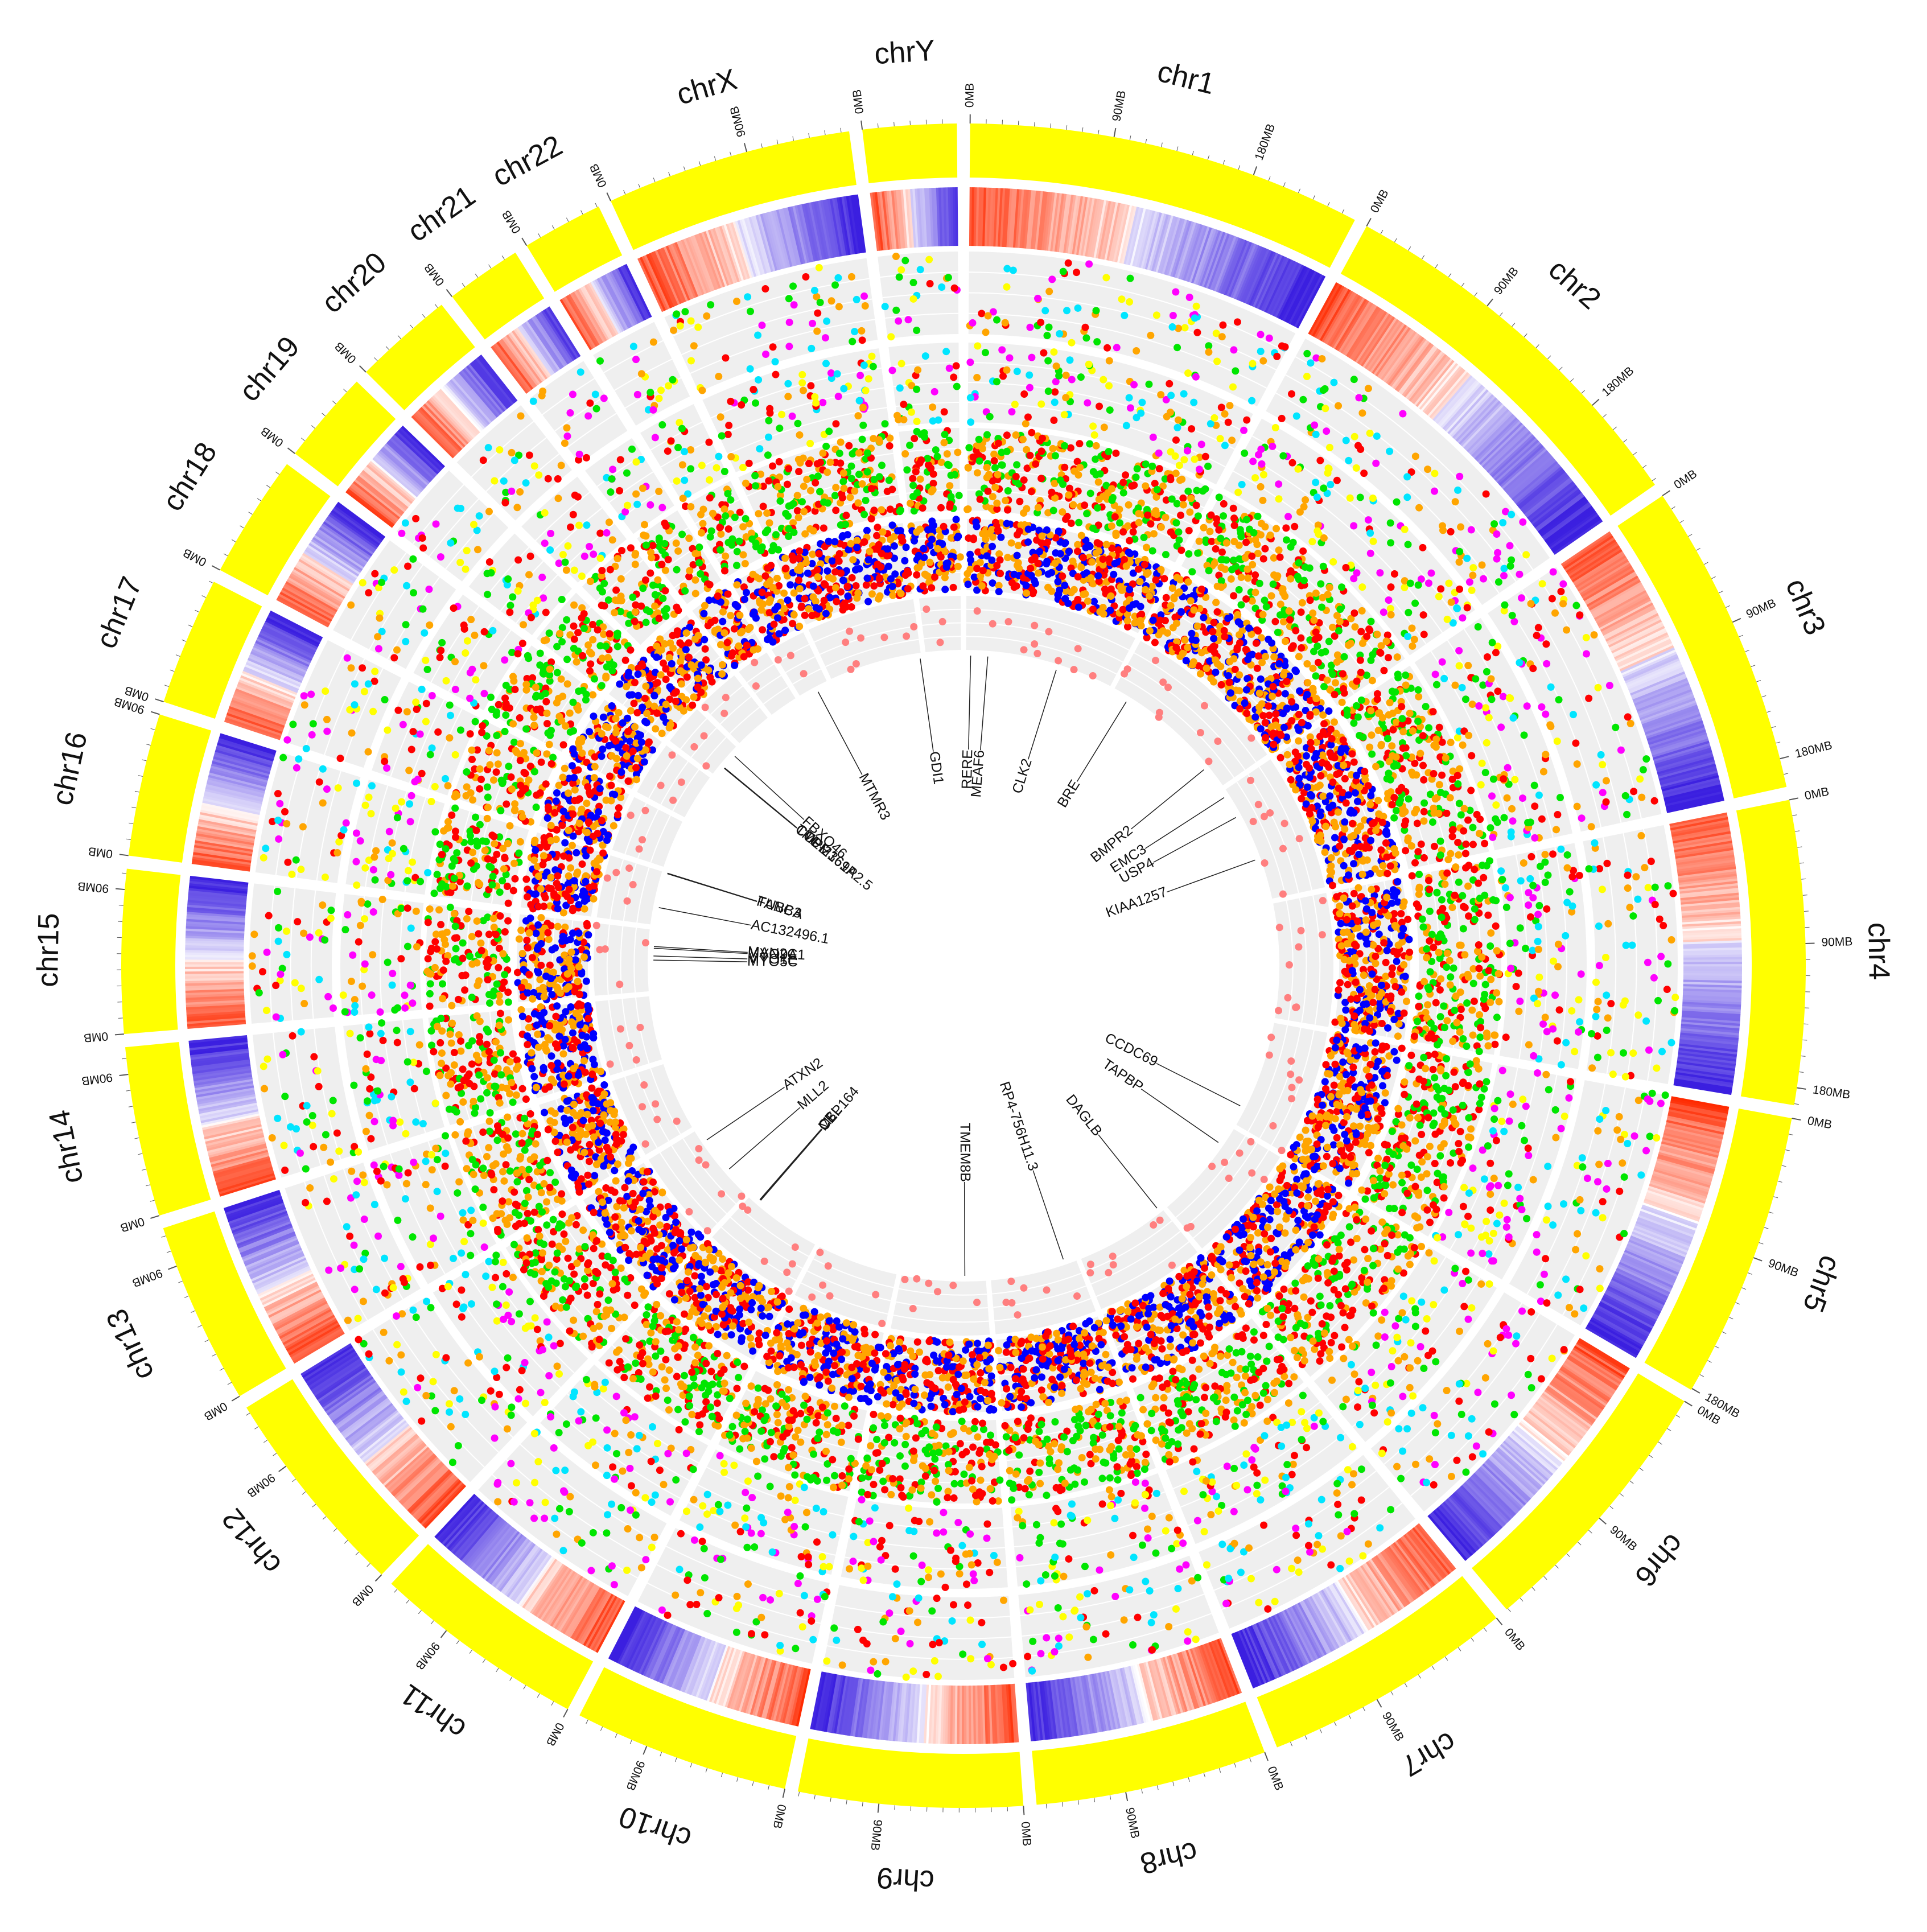 The height and width of the screenshot is (1932, 1927). What do you see at coordinates (332, 1477) in the screenshot?
I see `ideogram-chr12` at bounding box center [332, 1477].